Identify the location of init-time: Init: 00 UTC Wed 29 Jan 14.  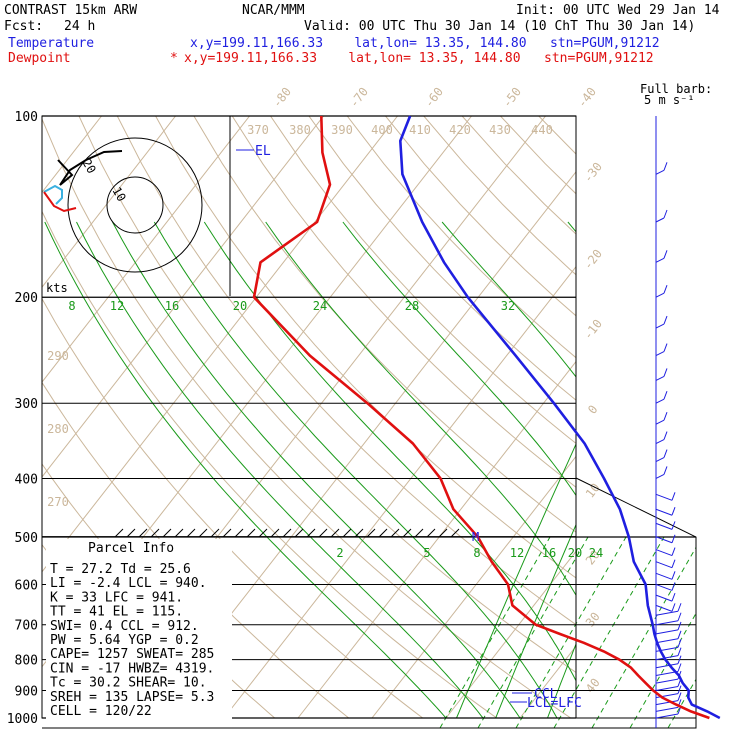
(618, 10).